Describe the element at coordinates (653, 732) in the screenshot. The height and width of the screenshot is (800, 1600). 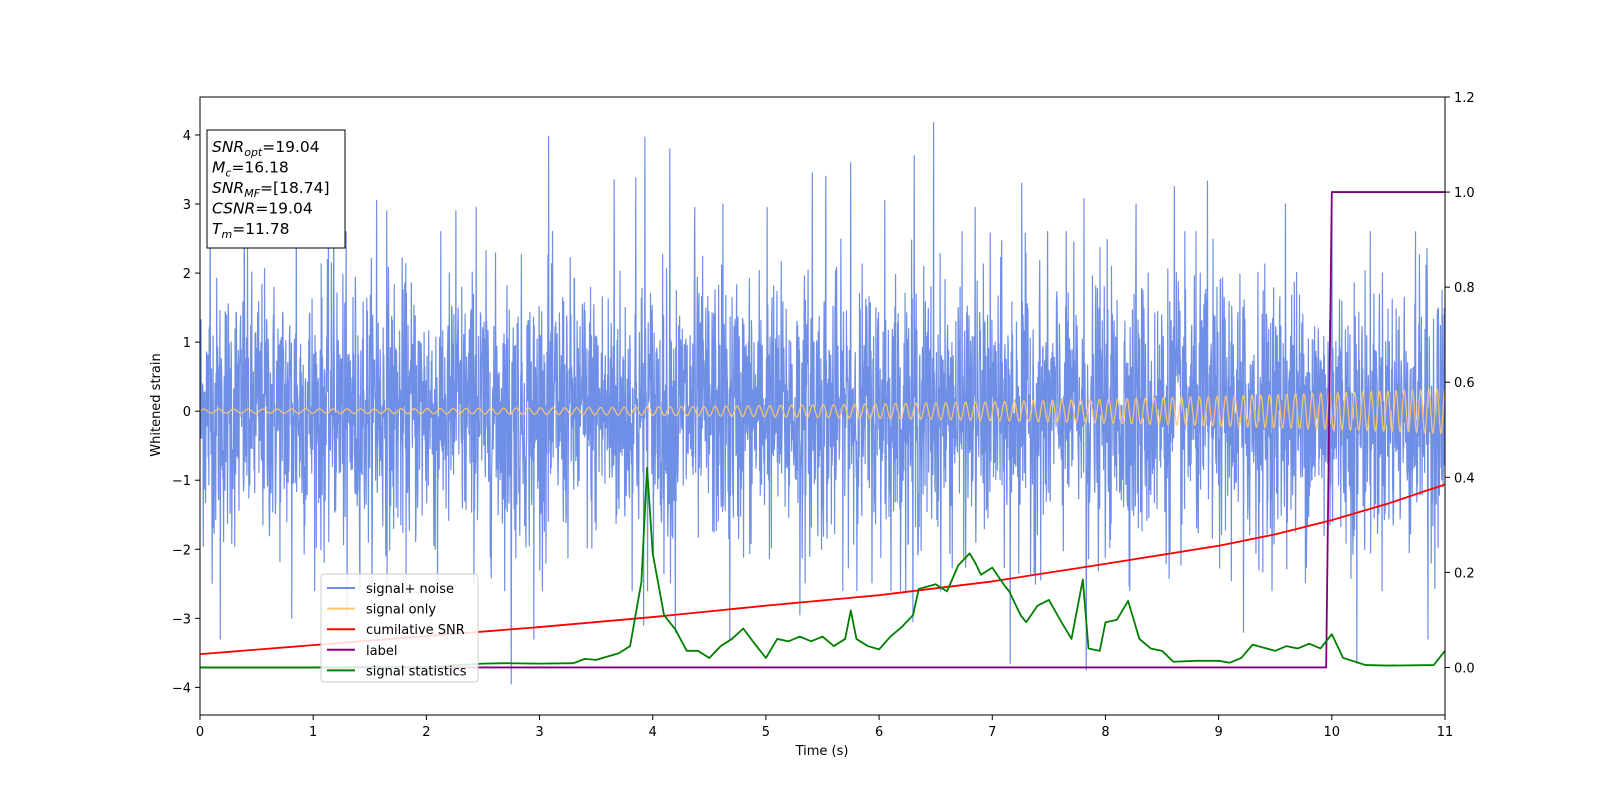
I see `x-tick-label: 4` at that location.